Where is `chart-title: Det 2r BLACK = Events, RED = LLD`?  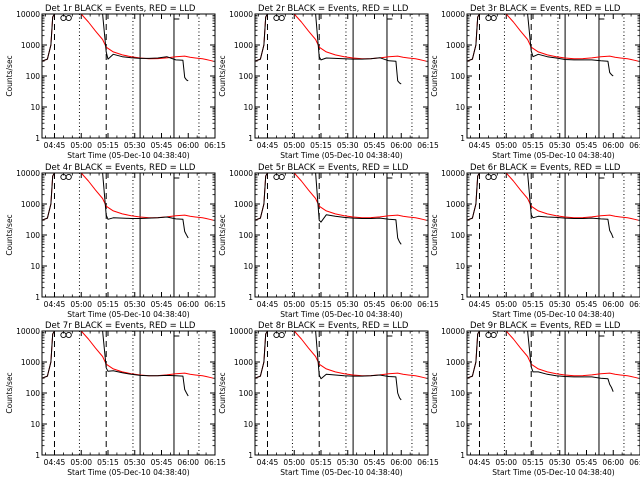 chart-title: Det 2r BLACK = Events, RED = LLD is located at coordinates (333, 9).